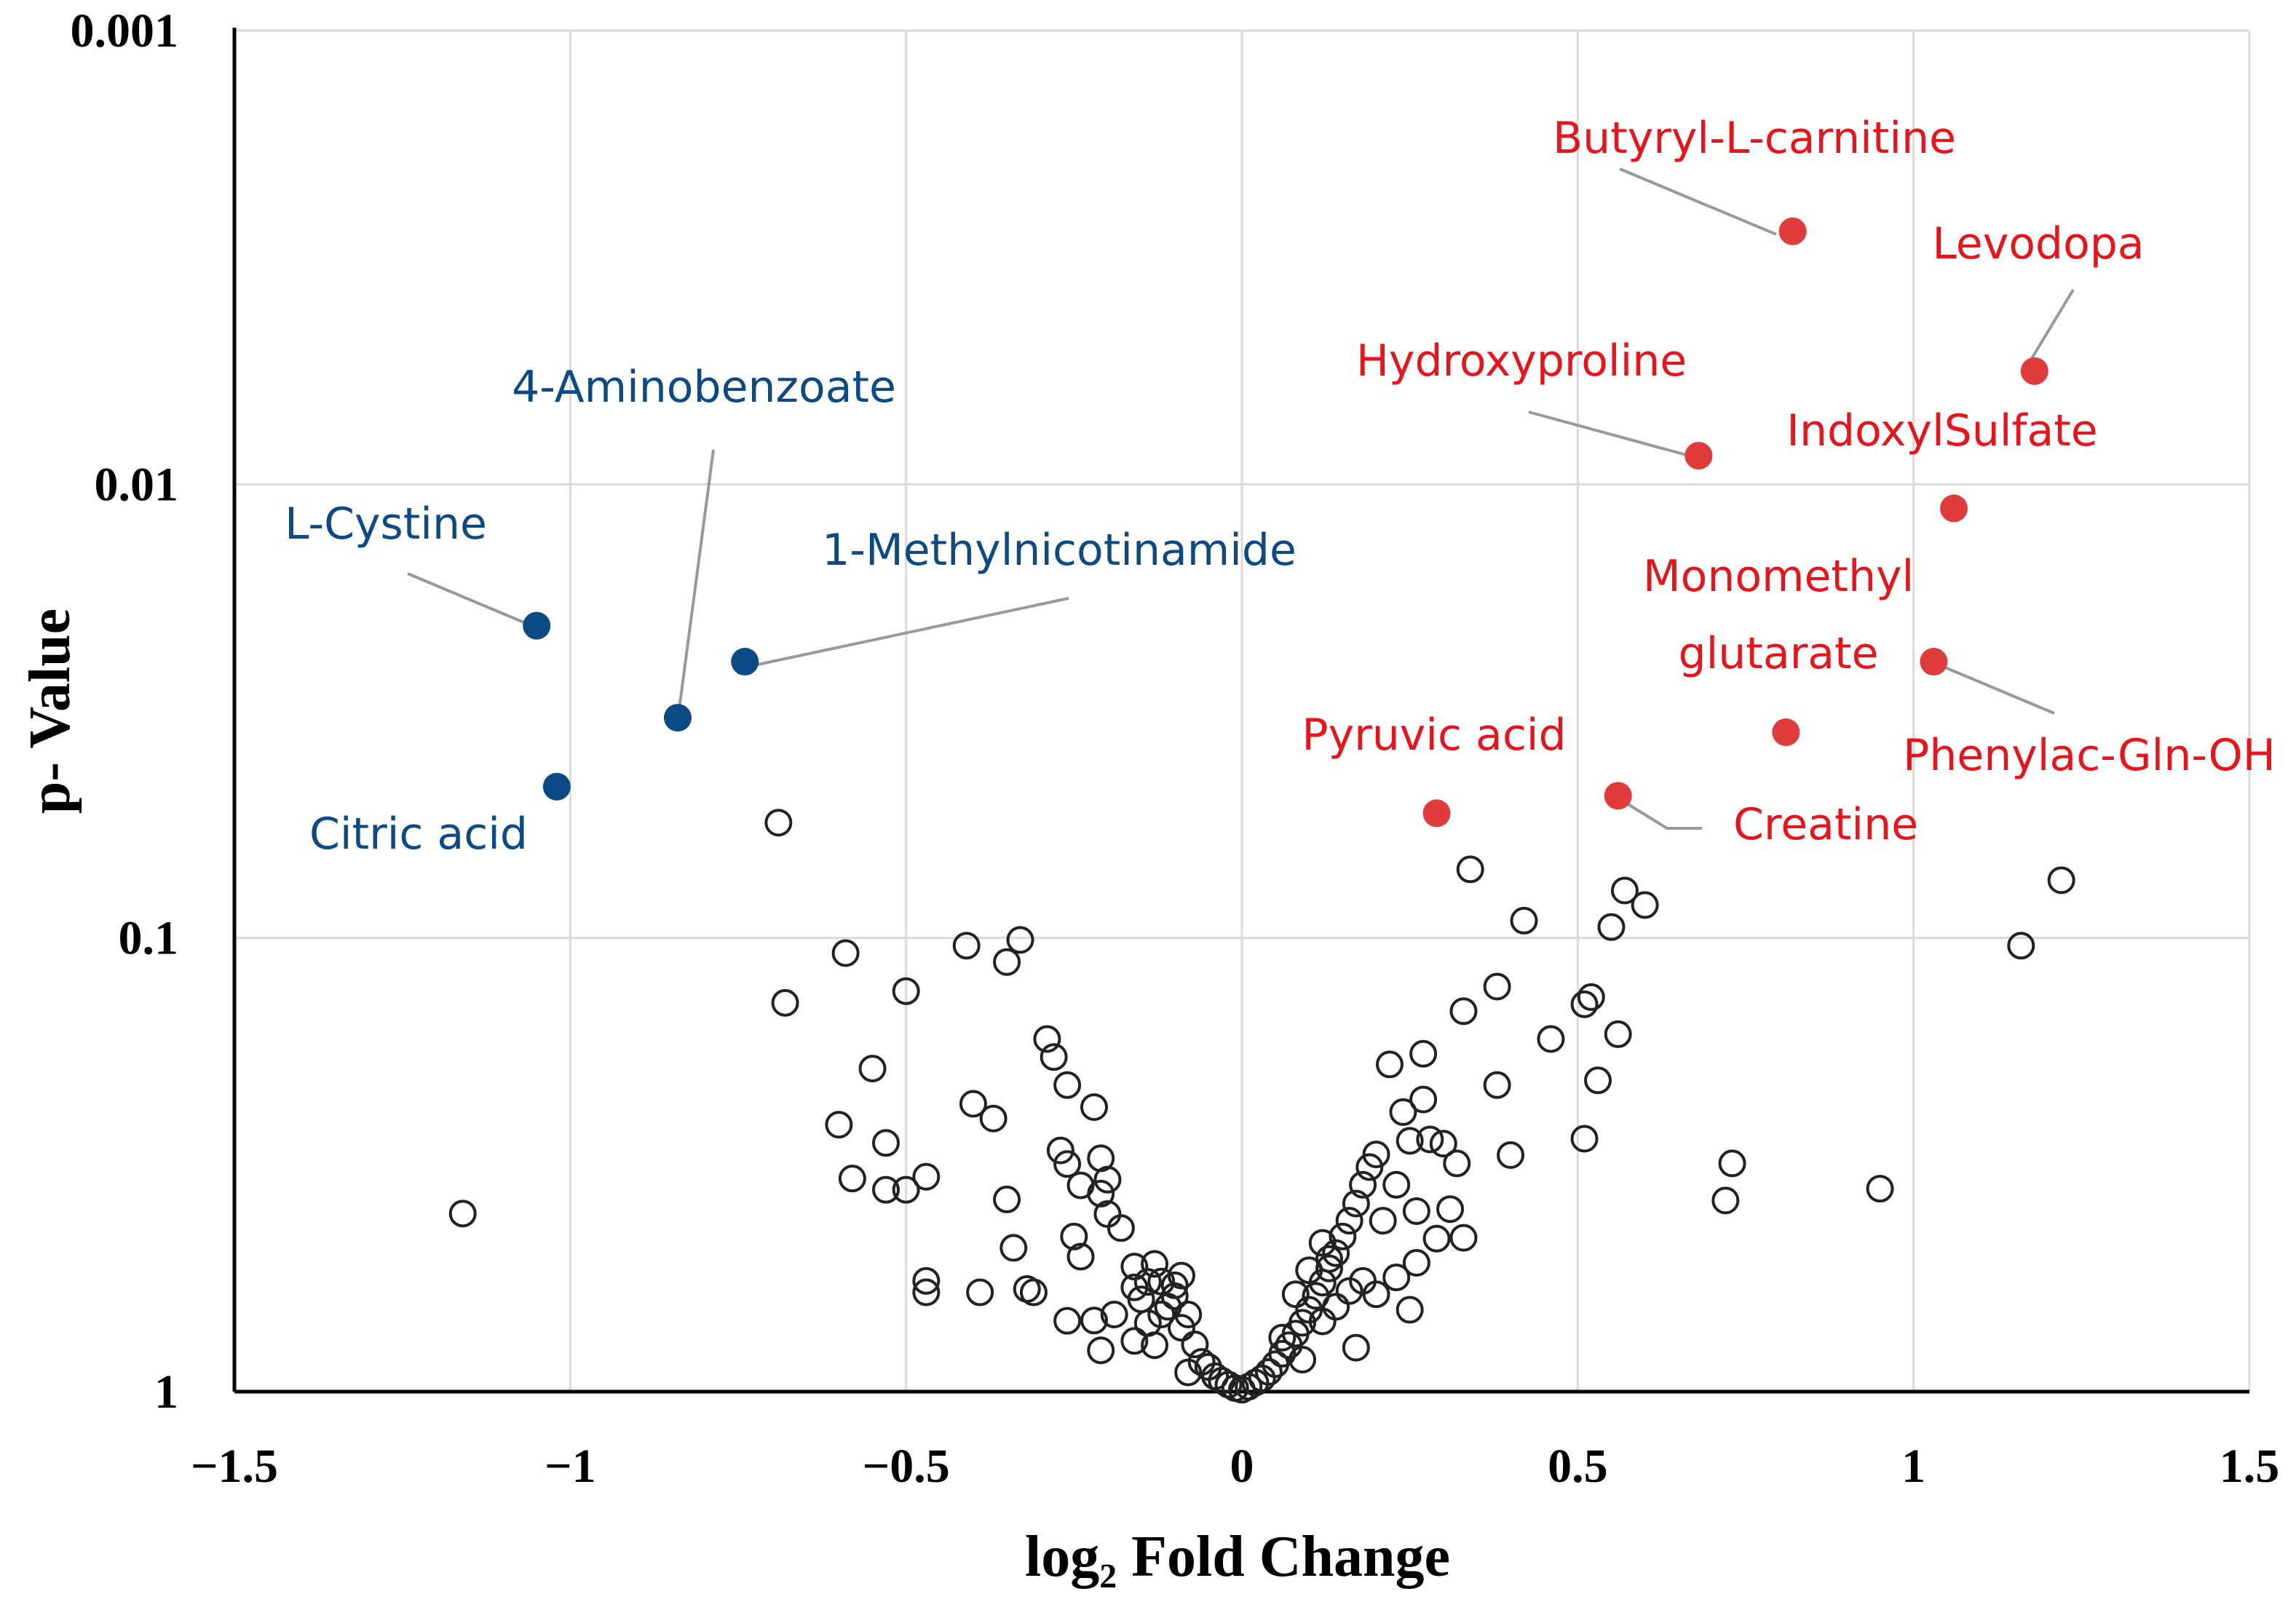 This screenshot has width=2296, height=1610. I want to click on annotation-phenylac-gln-oh: Phenylac-Gln-OH, so click(2089, 755).